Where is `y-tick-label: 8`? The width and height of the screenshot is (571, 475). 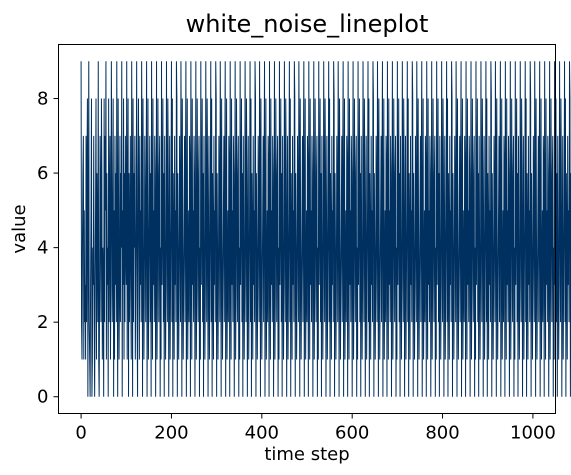
y-tick-label: 8 is located at coordinates (42, 99).